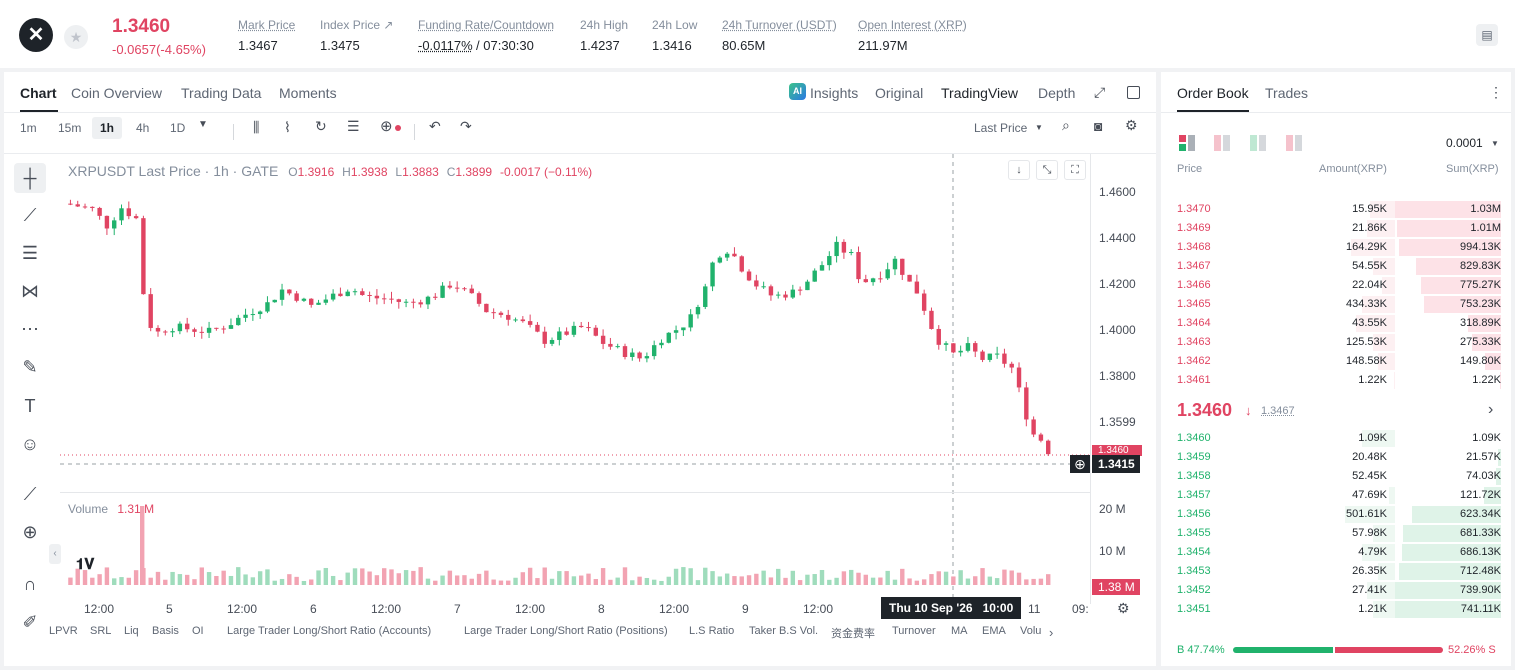 The width and height of the screenshot is (1515, 670). Describe the element at coordinates (1336, 228) in the screenshot. I see `ask-row: 1.3469 21.86K 1.01M` at that location.